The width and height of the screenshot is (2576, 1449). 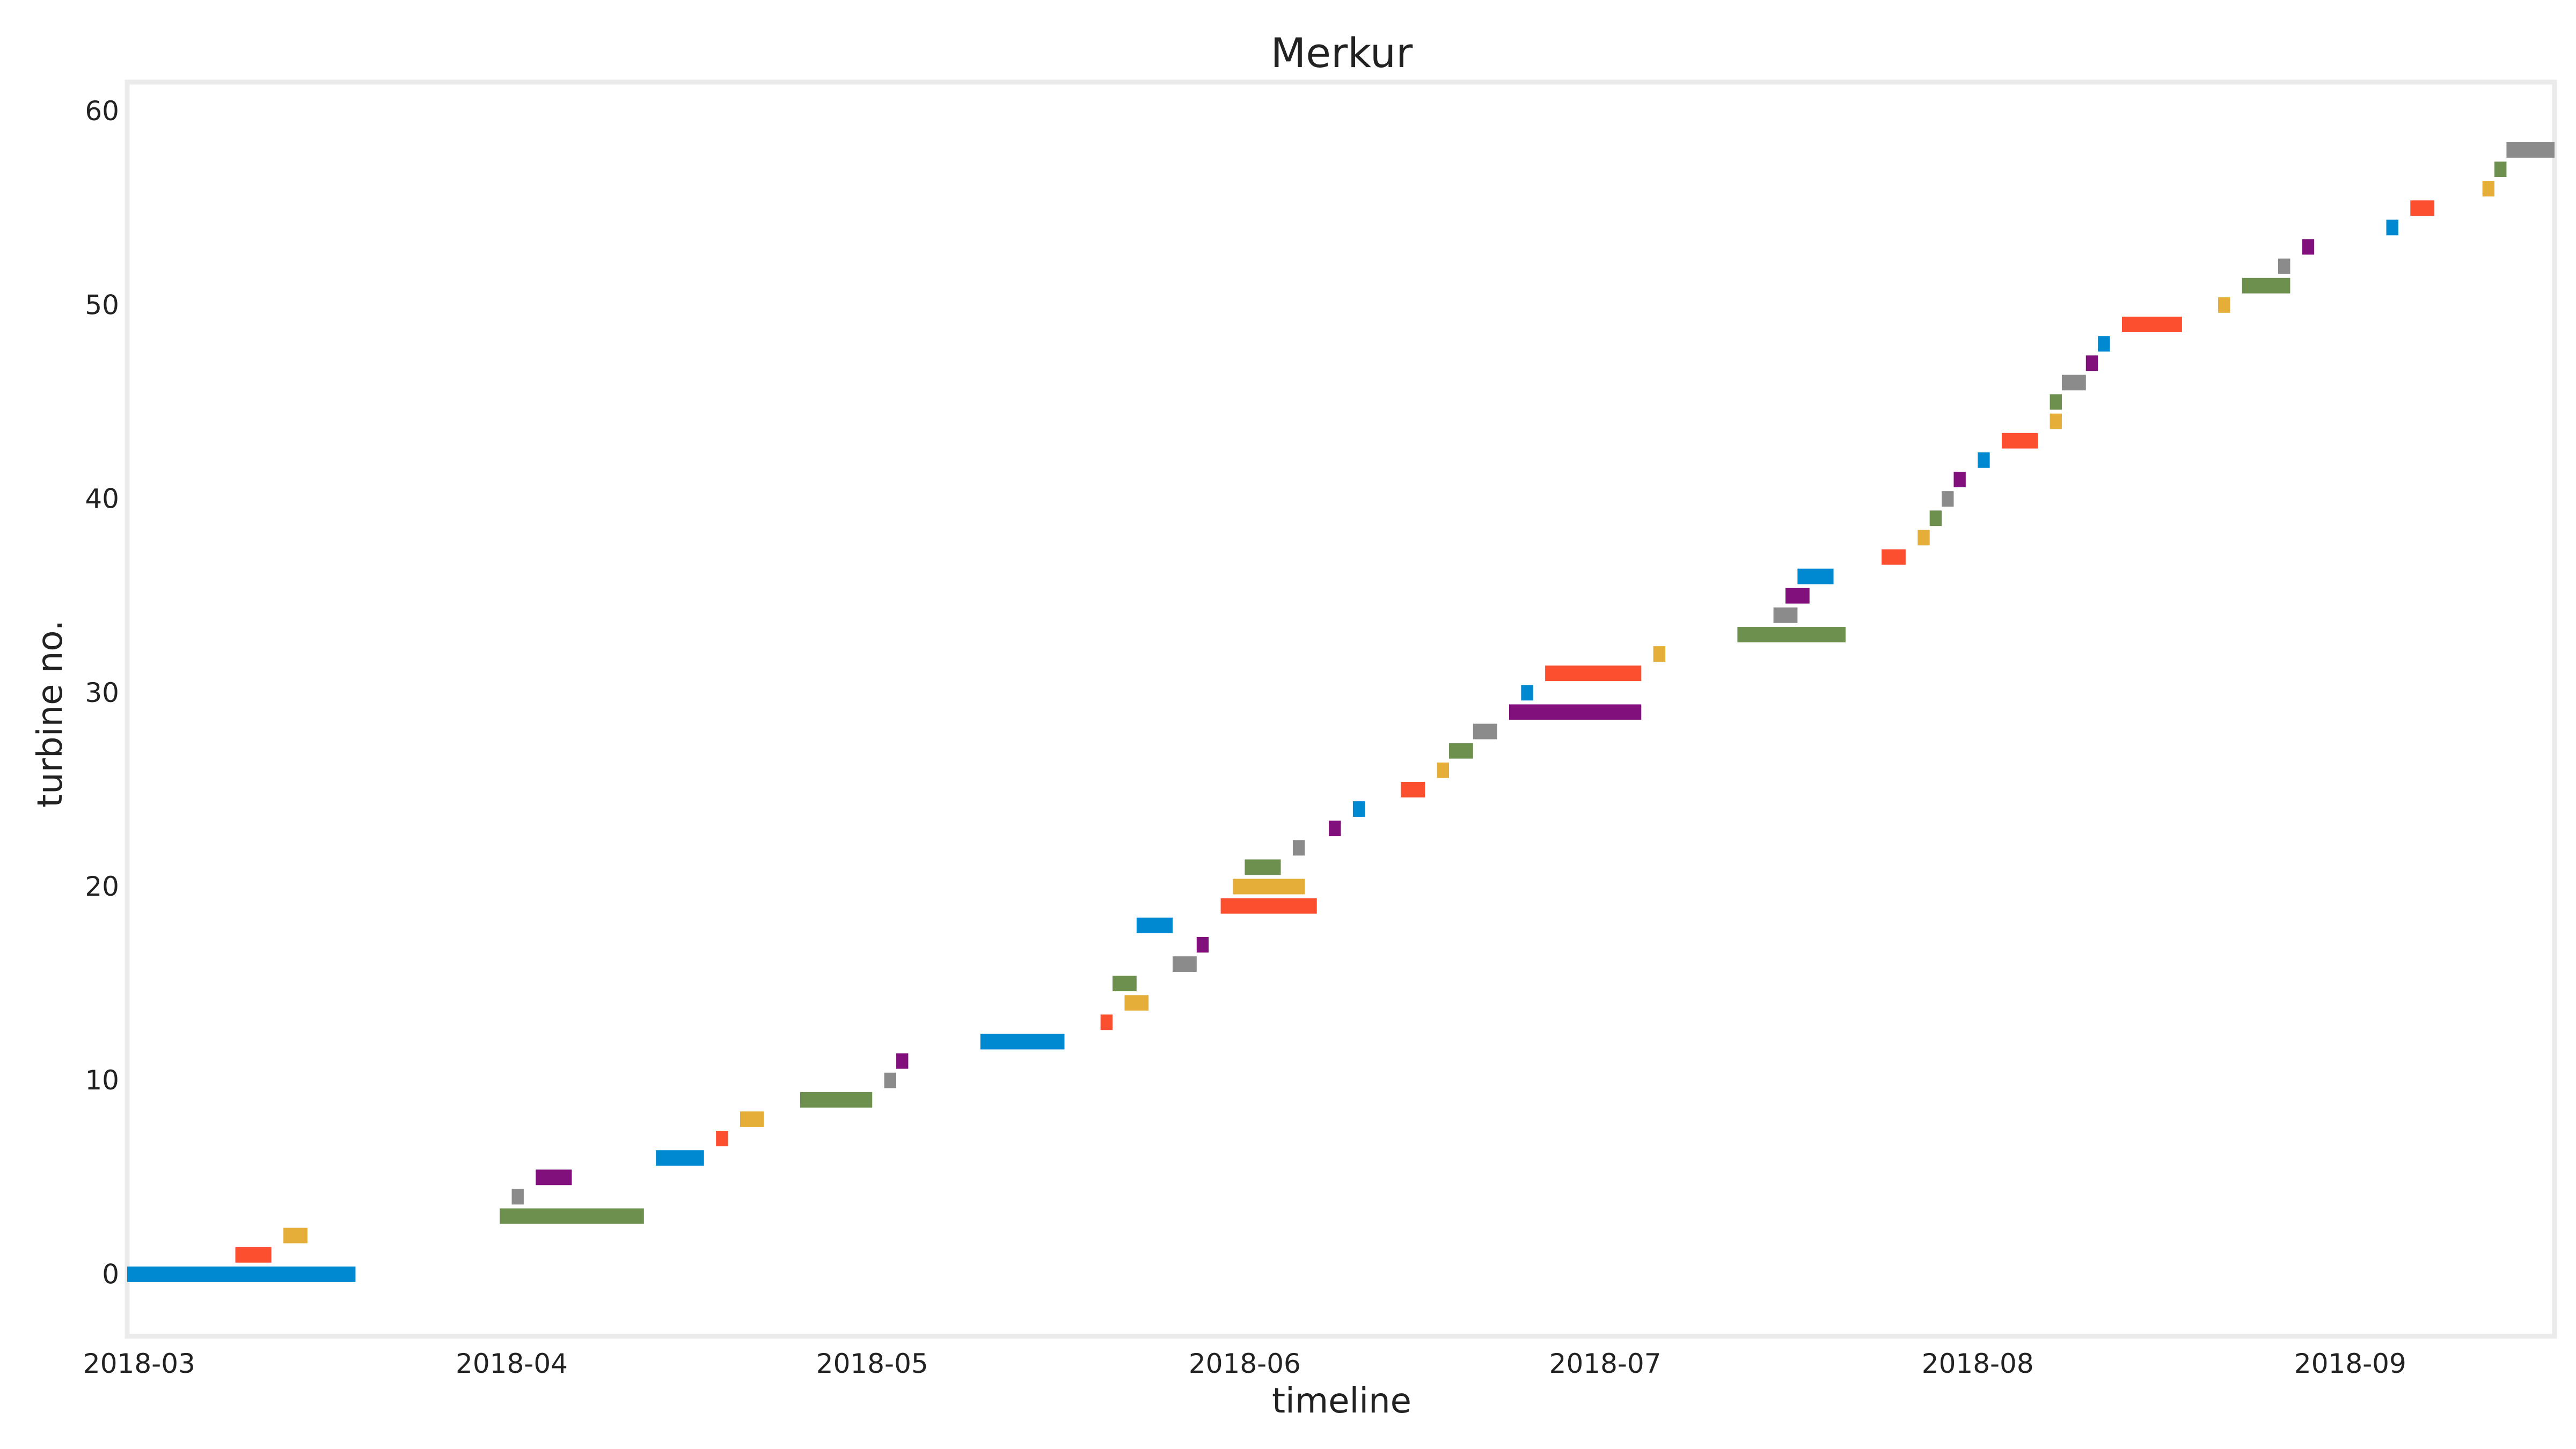 What do you see at coordinates (1342, 53) in the screenshot?
I see `chart-title: Merkur` at bounding box center [1342, 53].